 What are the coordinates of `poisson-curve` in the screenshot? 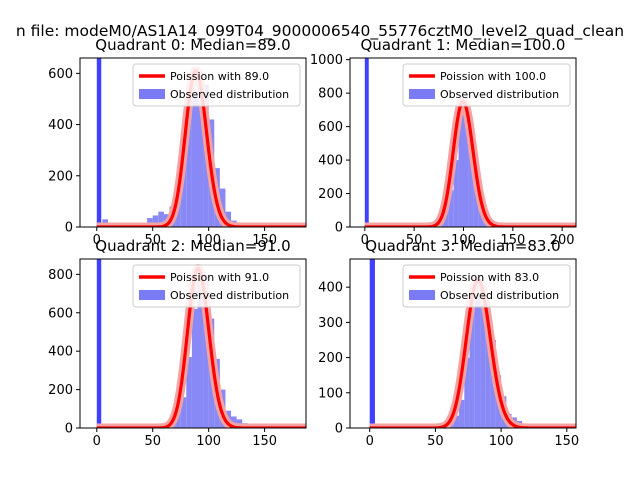 It's located at (470, 163).